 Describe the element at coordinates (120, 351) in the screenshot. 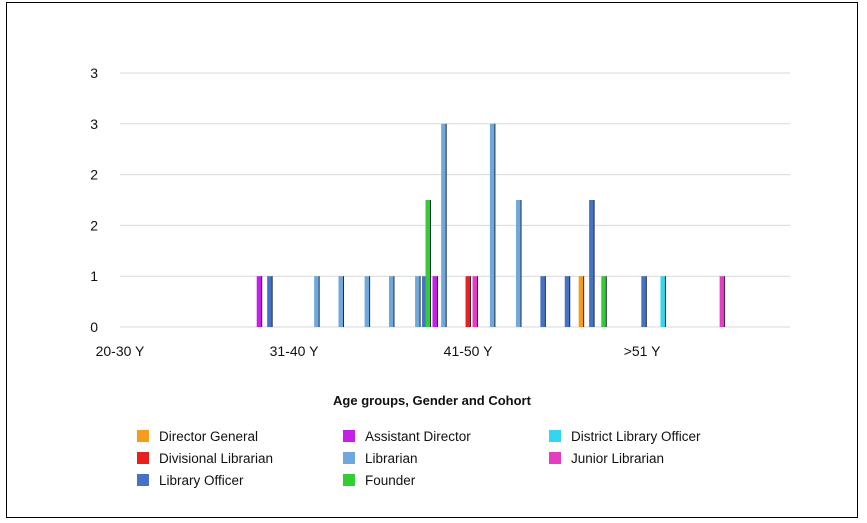

I see `x-tick-label: 20-30 Y` at that location.